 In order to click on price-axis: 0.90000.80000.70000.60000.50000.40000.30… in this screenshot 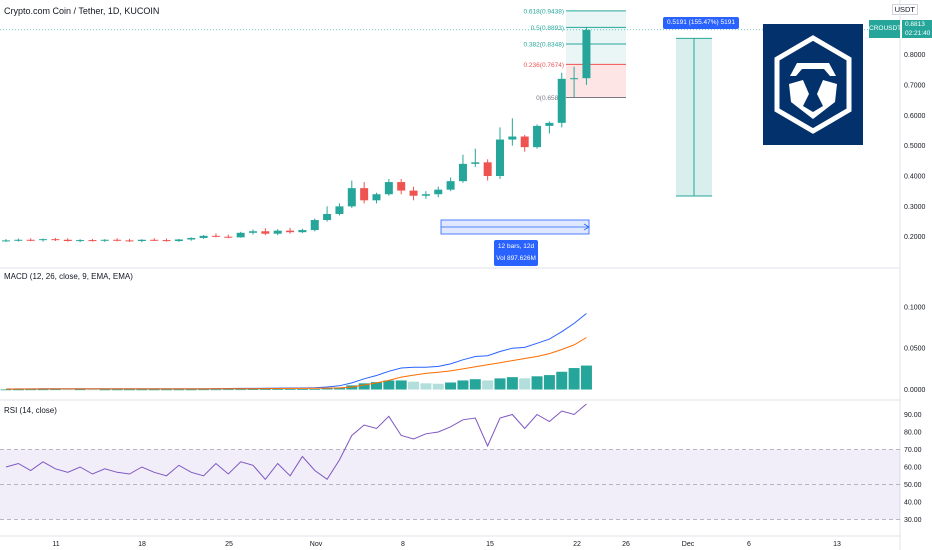, I will do `click(915, 273)`.